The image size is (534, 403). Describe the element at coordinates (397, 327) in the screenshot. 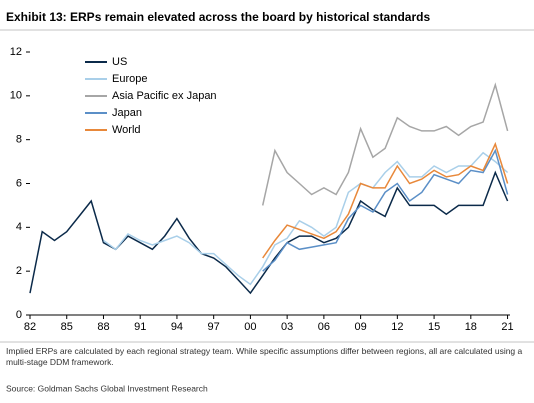

I see `x-tick-label: 12` at that location.